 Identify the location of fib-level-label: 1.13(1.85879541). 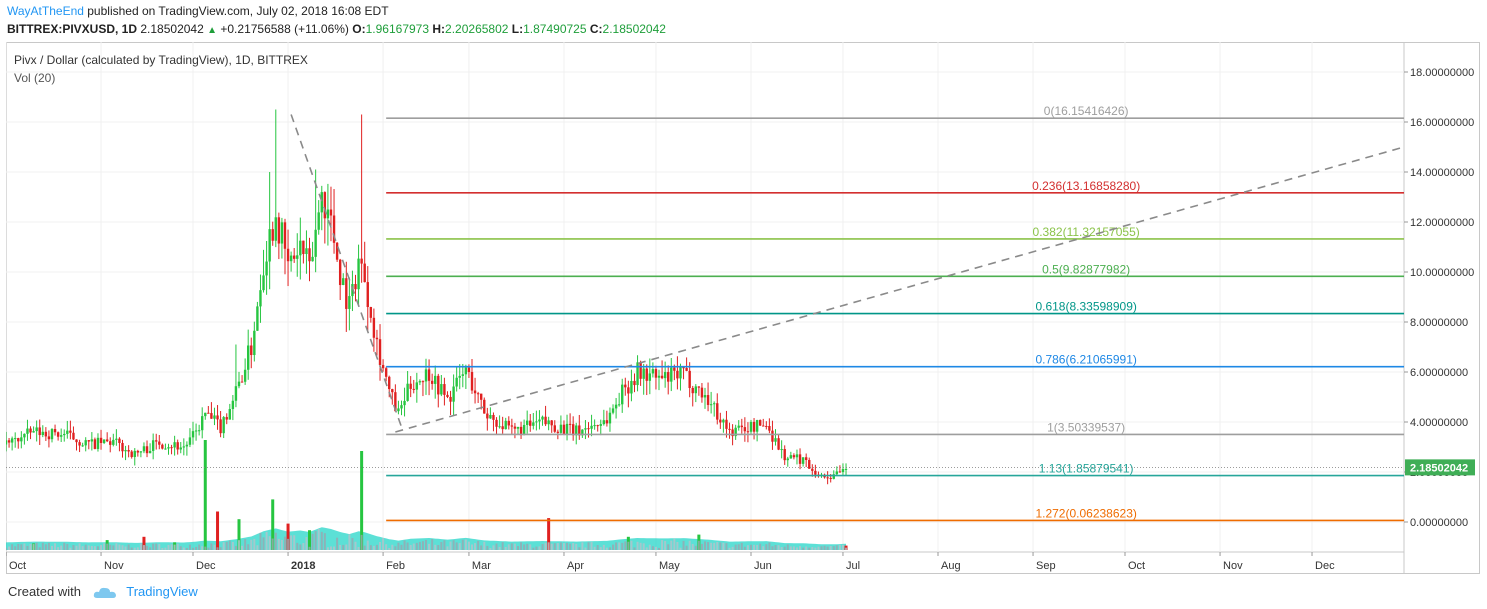
(1086, 469).